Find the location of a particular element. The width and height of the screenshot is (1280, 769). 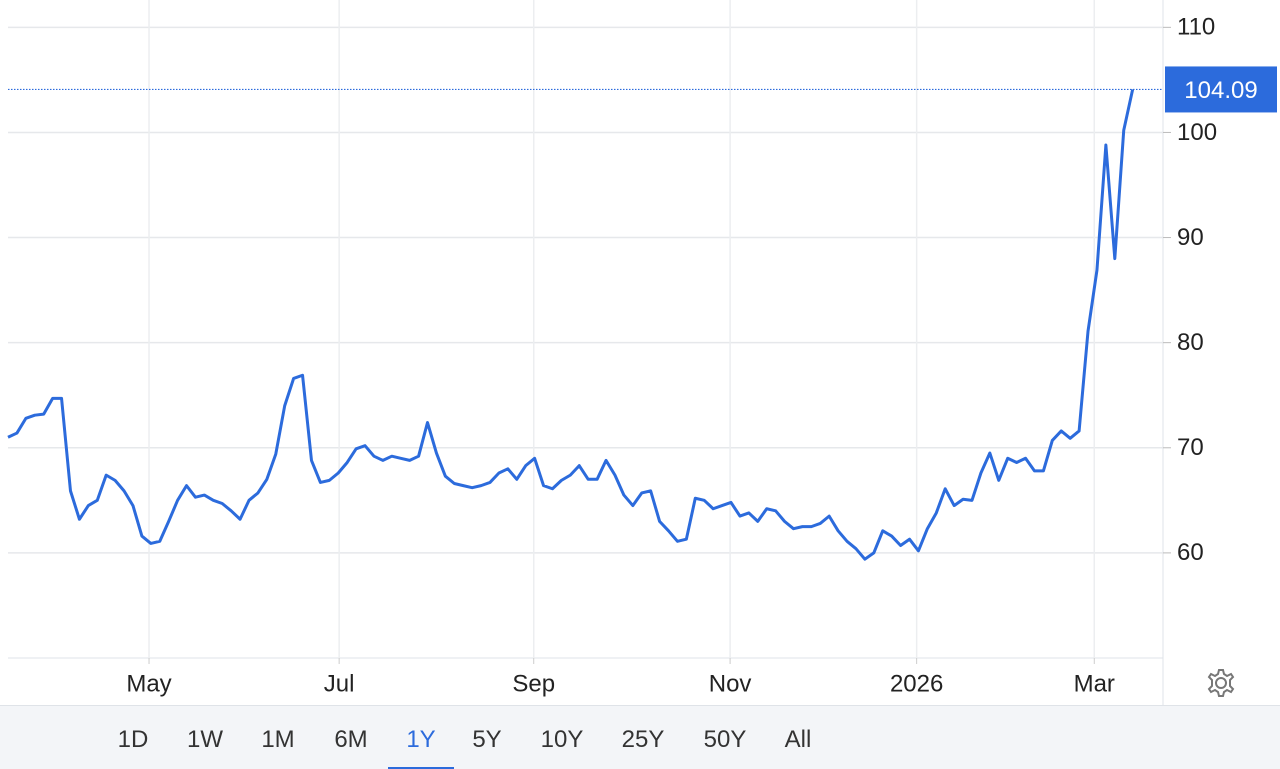

range-button: 1D is located at coordinates (133, 739).